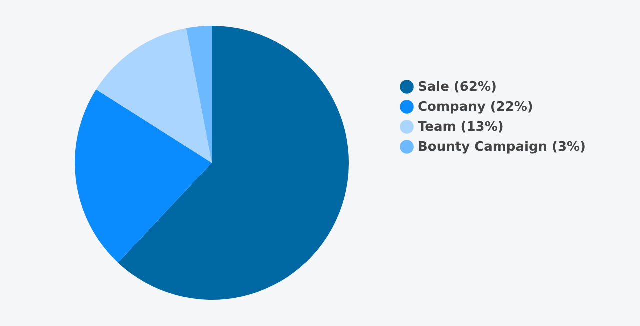 This screenshot has height=326, width=640. What do you see at coordinates (502, 147) in the screenshot?
I see `legend-label: Bounty Campaign (3%)` at bounding box center [502, 147].